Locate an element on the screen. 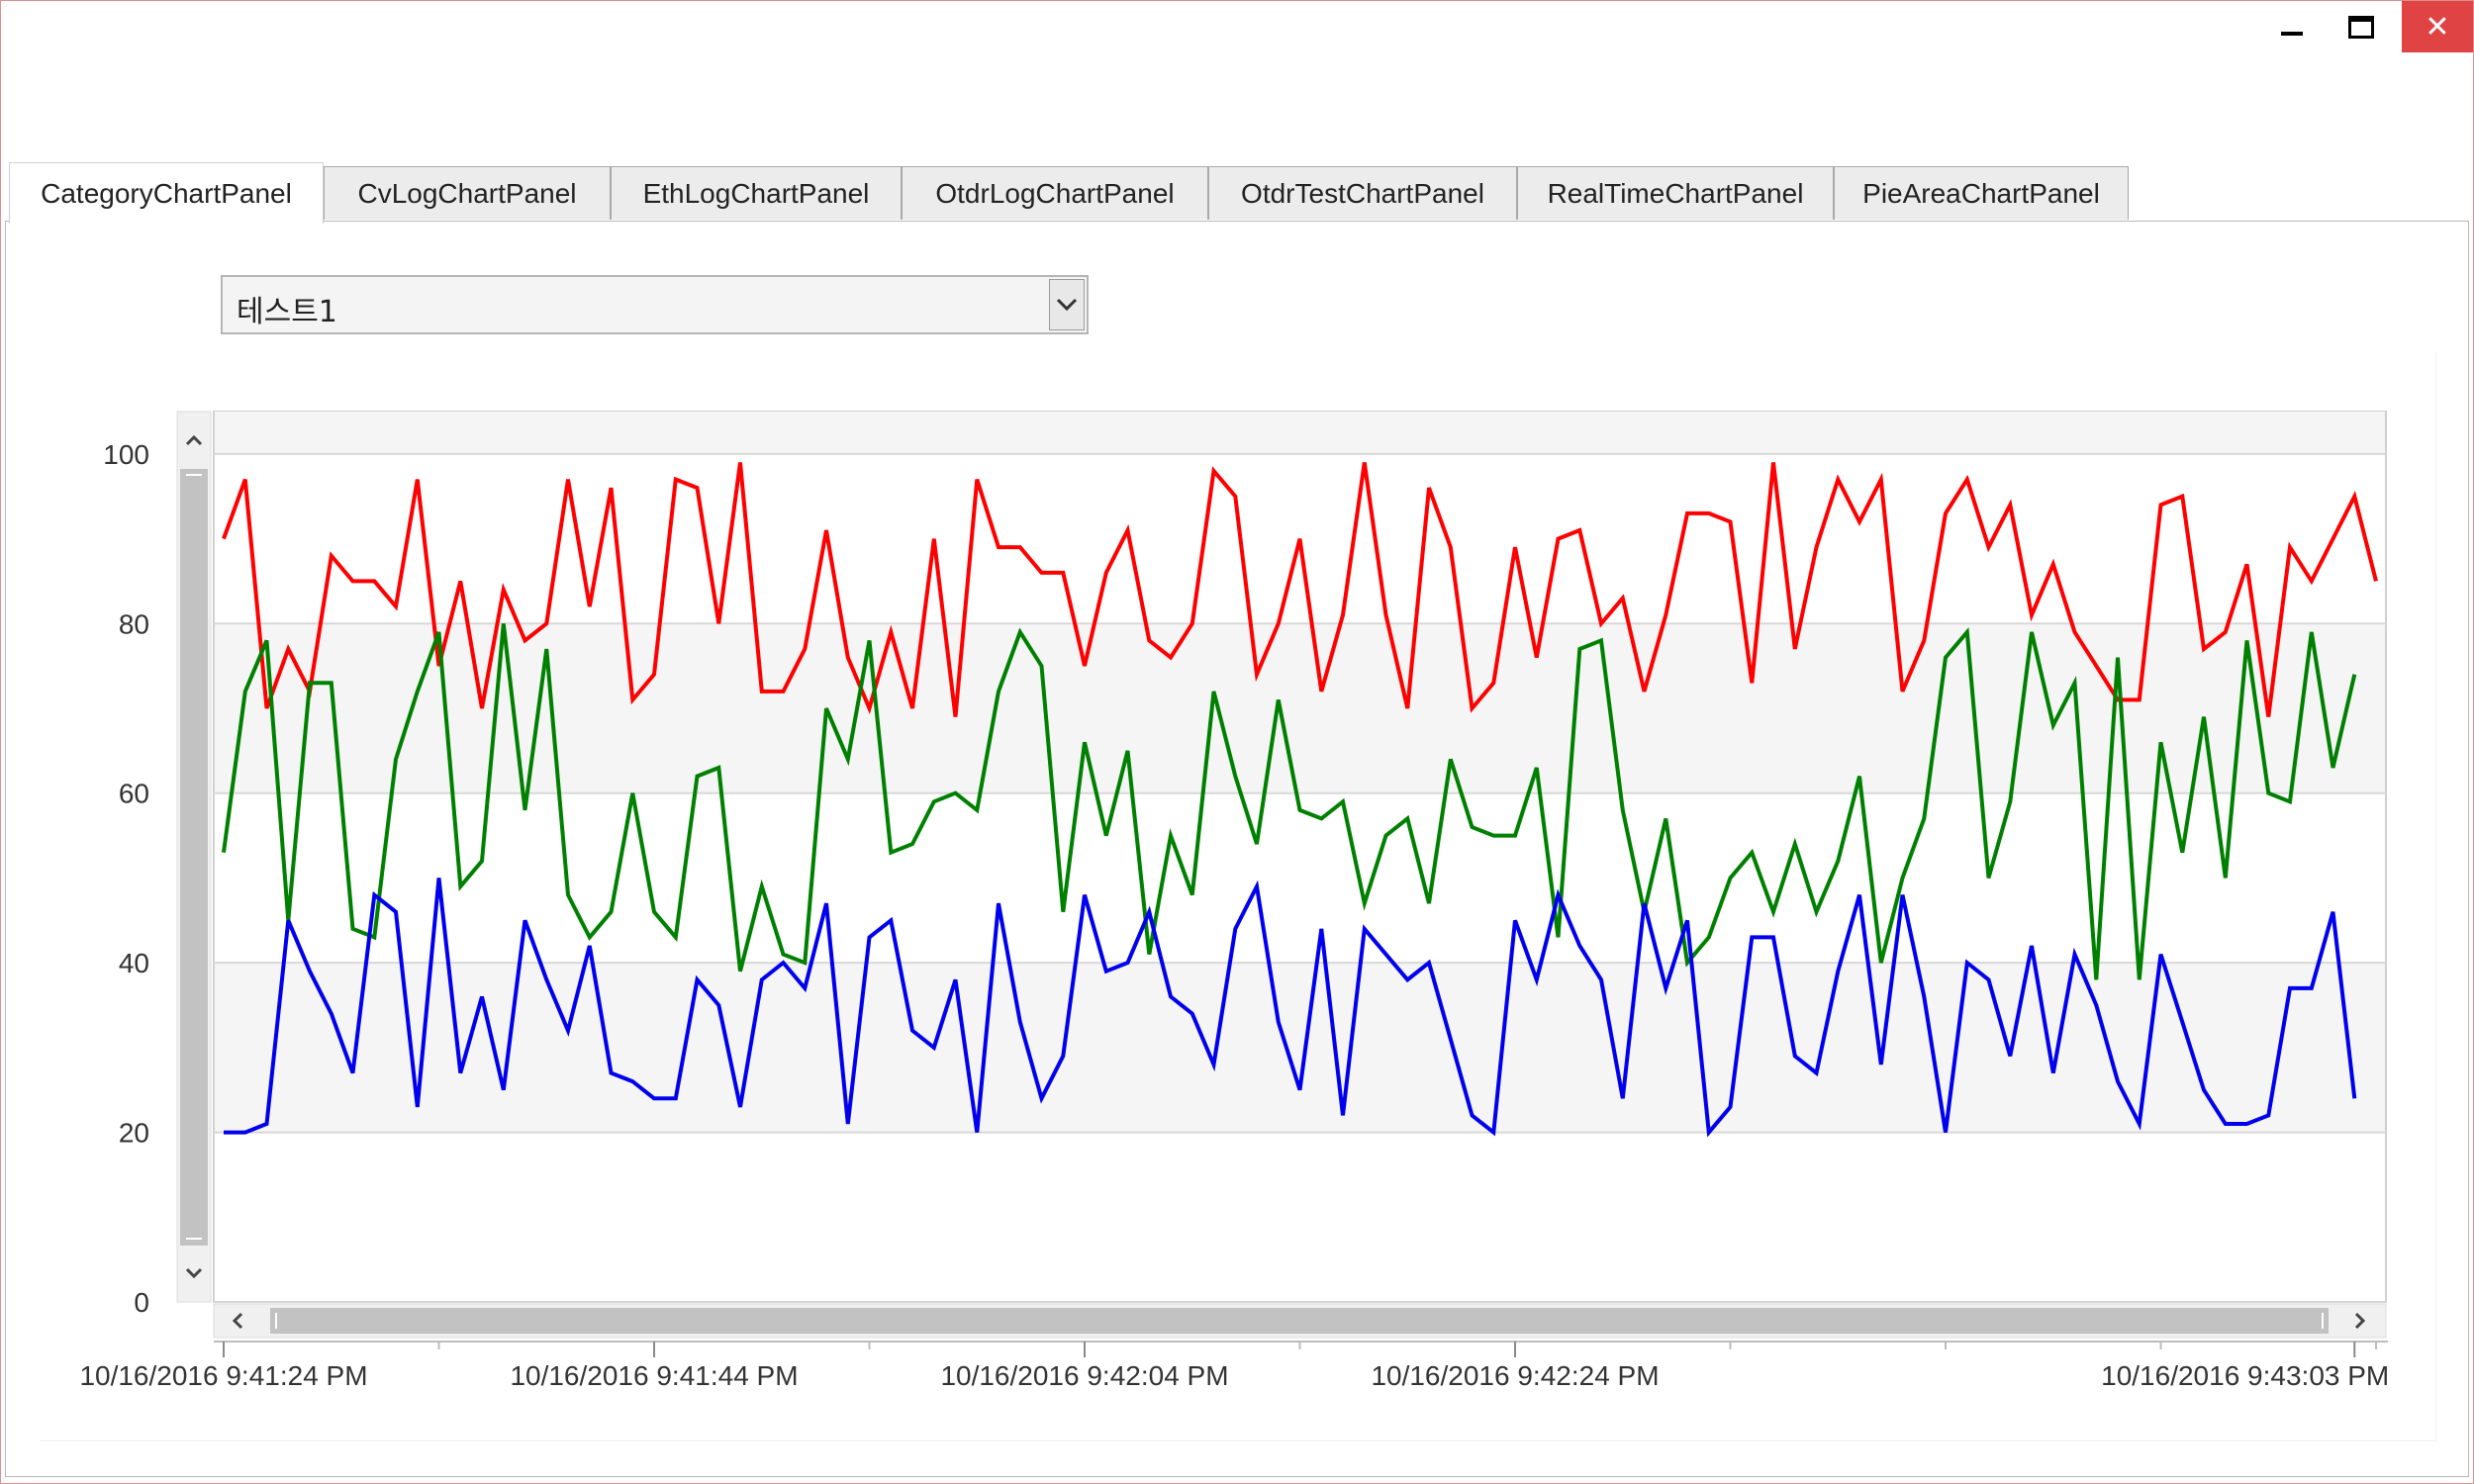 This screenshot has width=2474, height=1484. test-select-combobox: 테스트1 is located at coordinates (655, 304).